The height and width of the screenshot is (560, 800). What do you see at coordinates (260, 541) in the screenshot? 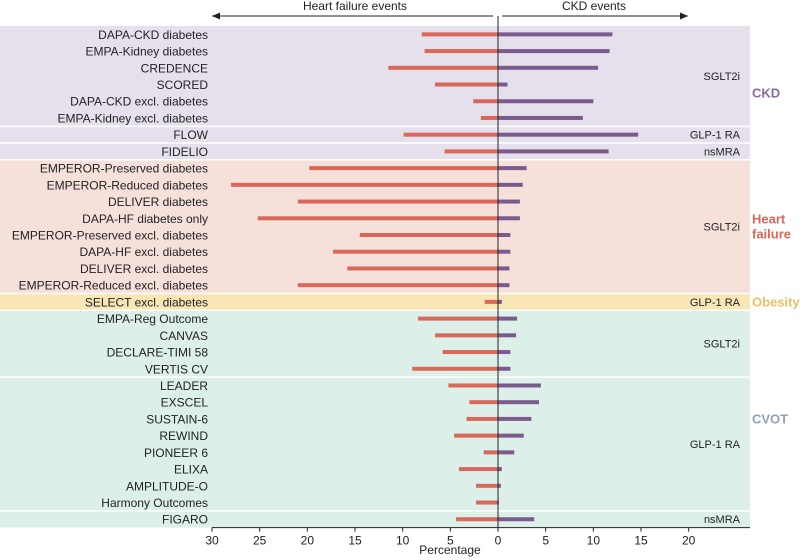
I see `x-tick-label-1: 25` at bounding box center [260, 541].